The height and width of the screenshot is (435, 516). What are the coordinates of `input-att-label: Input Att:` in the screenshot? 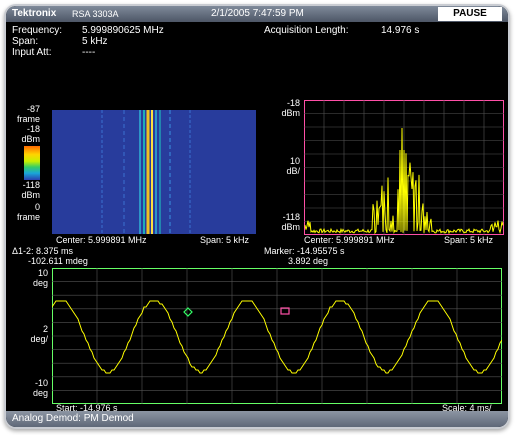 It's located at (32, 52).